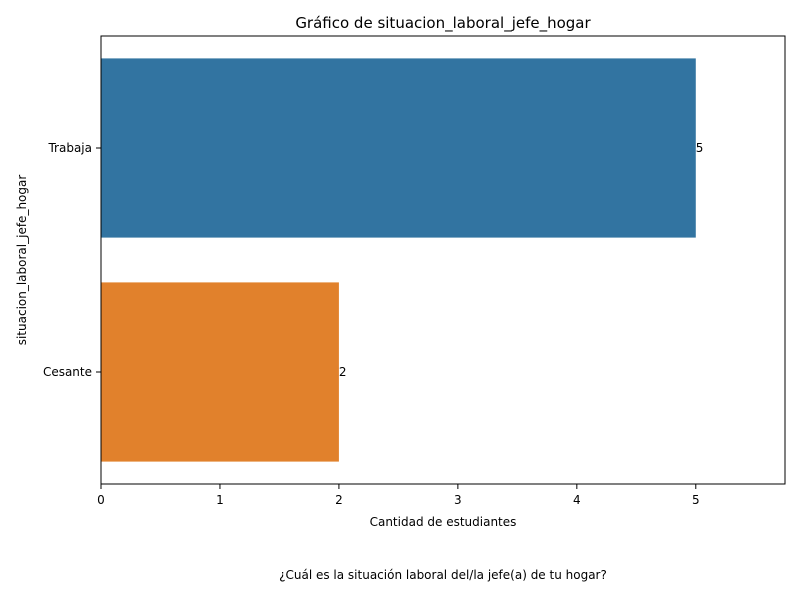 This screenshot has height=600, width=800. I want to click on y-tick-label-trabaja: Trabaja, so click(69, 148).